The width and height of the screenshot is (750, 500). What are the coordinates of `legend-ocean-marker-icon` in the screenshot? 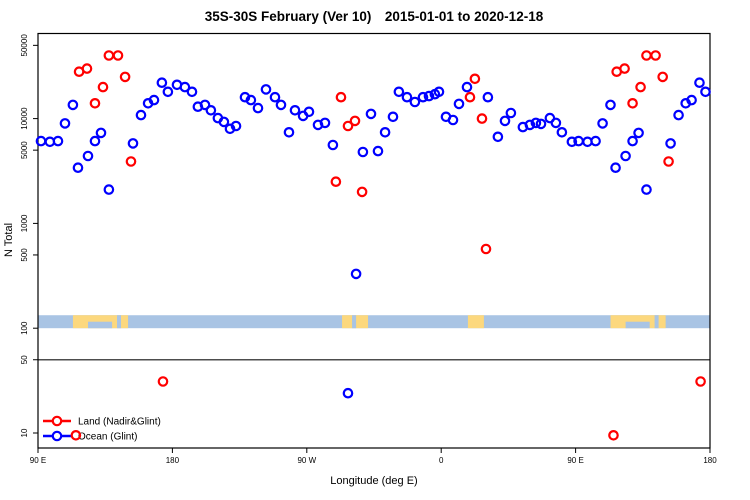 It's located at (57, 436).